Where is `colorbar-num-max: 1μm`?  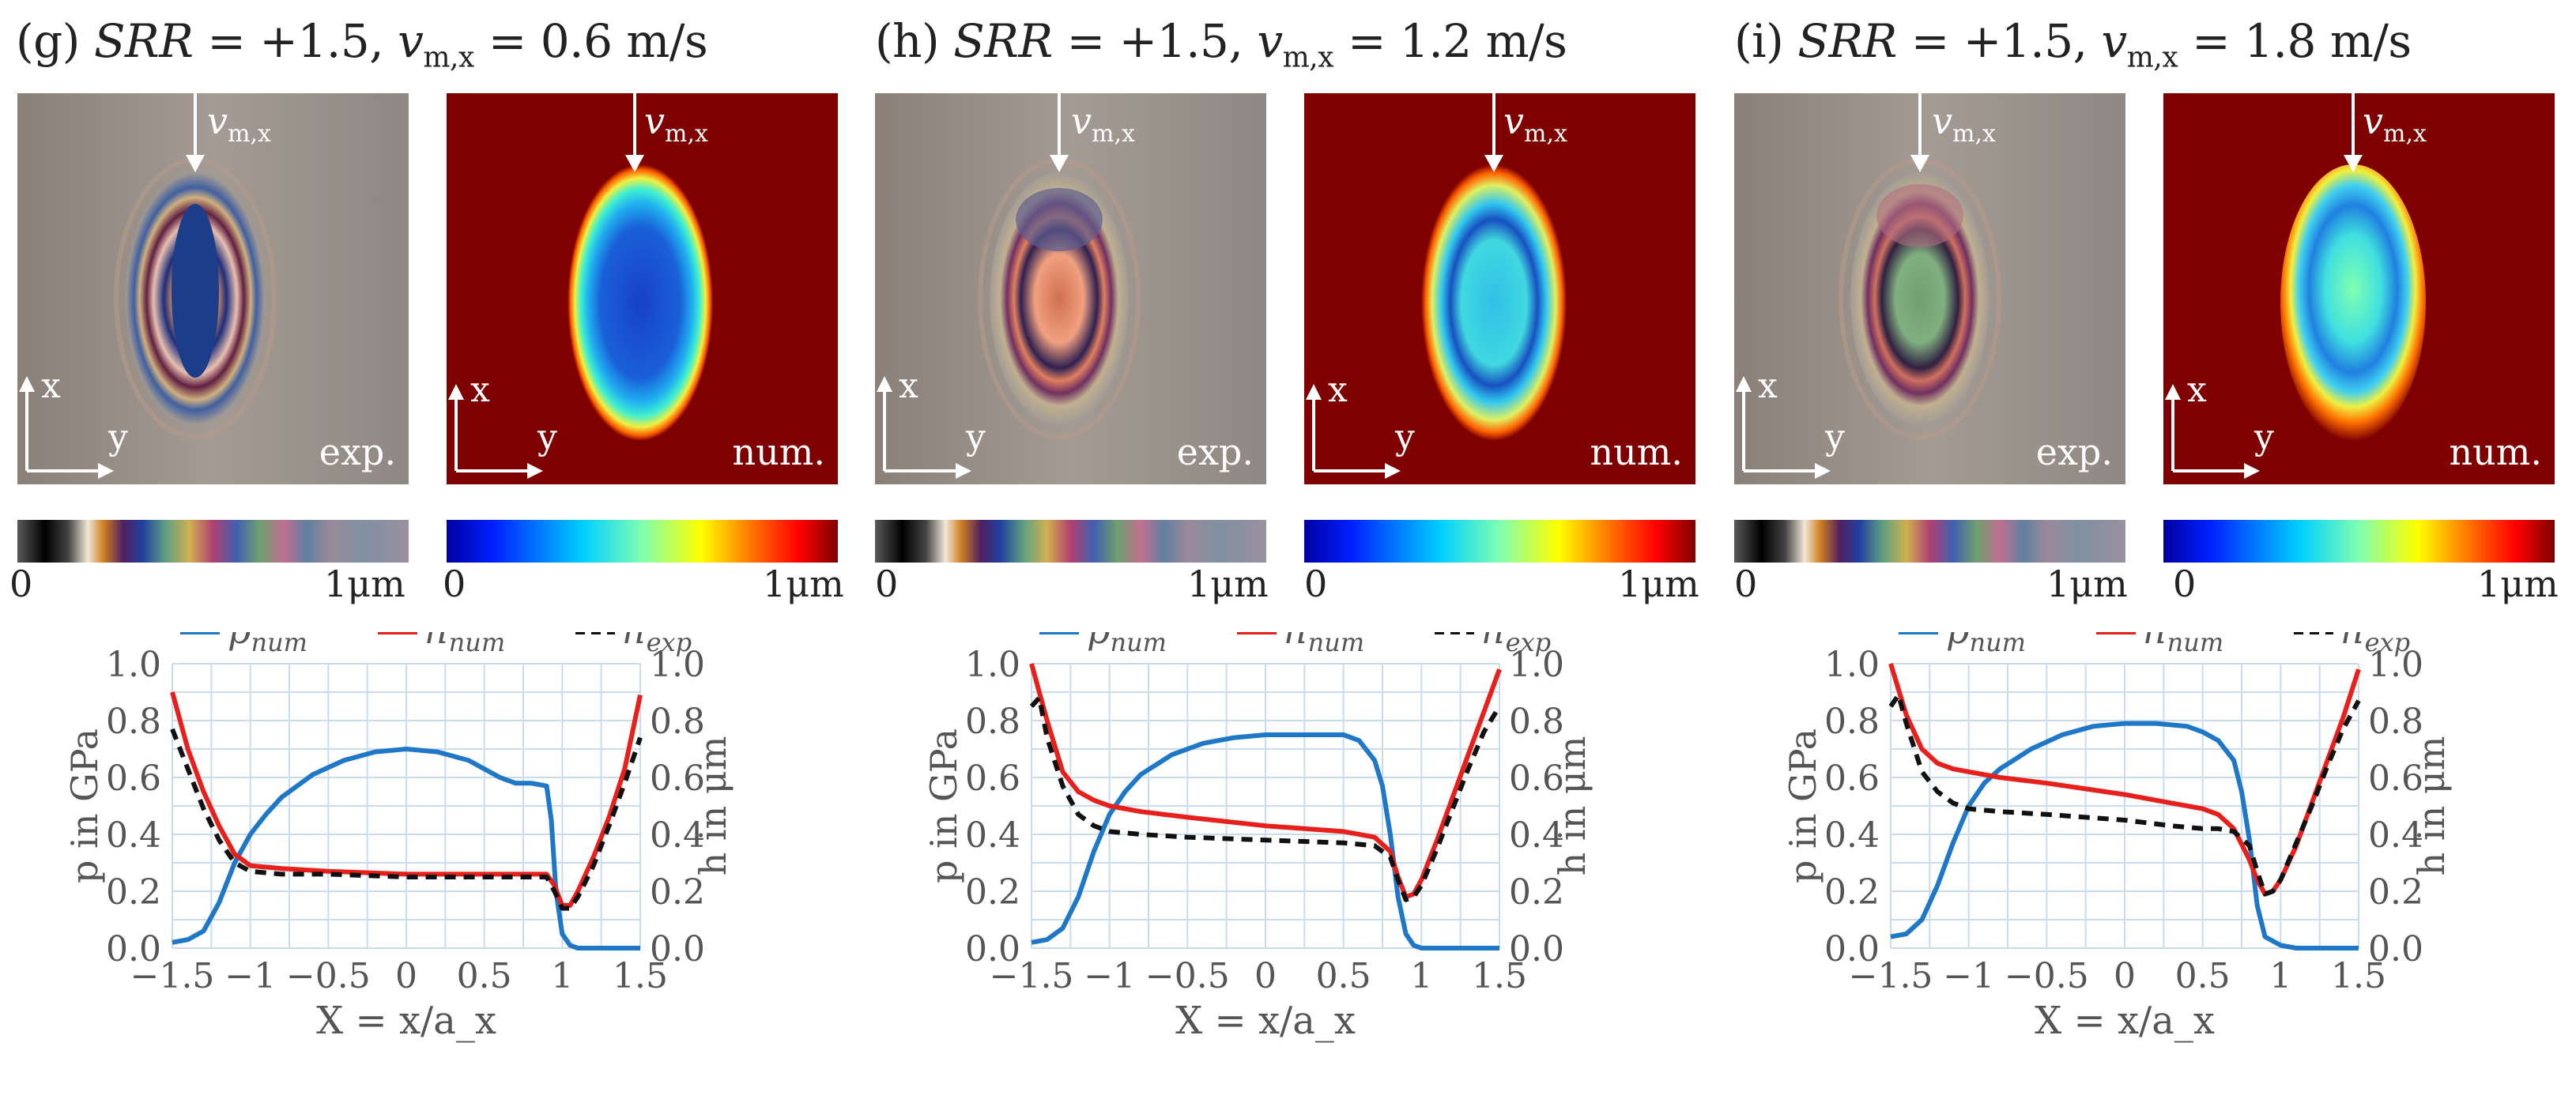
colorbar-num-max: 1μm is located at coordinates (2518, 584).